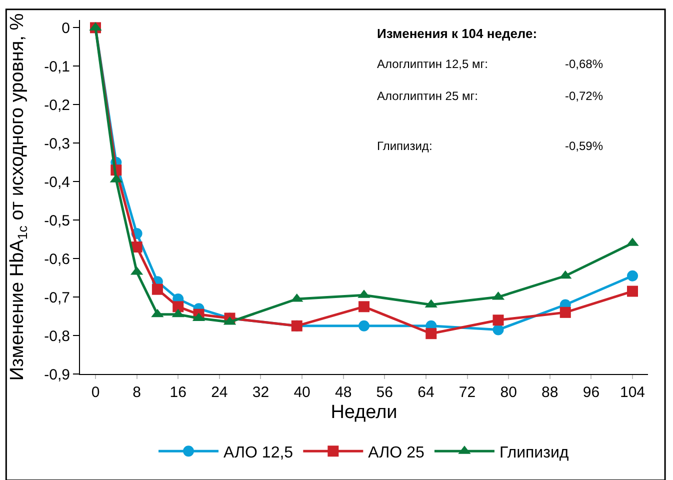 This screenshot has height=480, width=673. What do you see at coordinates (57, 336) in the screenshot?
I see `y-tick-label: -0,8` at bounding box center [57, 336].